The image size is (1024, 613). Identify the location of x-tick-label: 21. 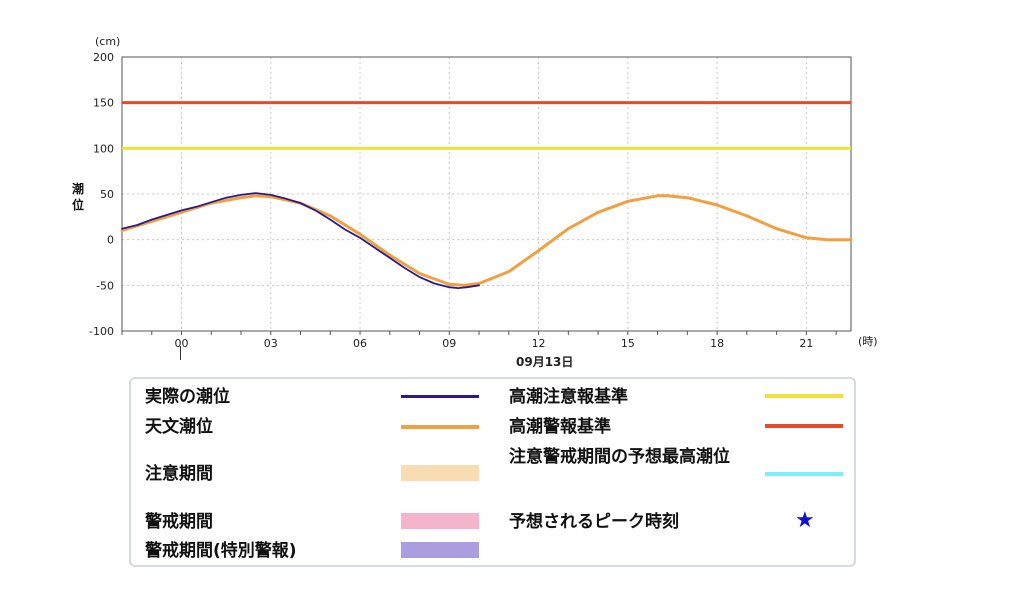
(806, 343).